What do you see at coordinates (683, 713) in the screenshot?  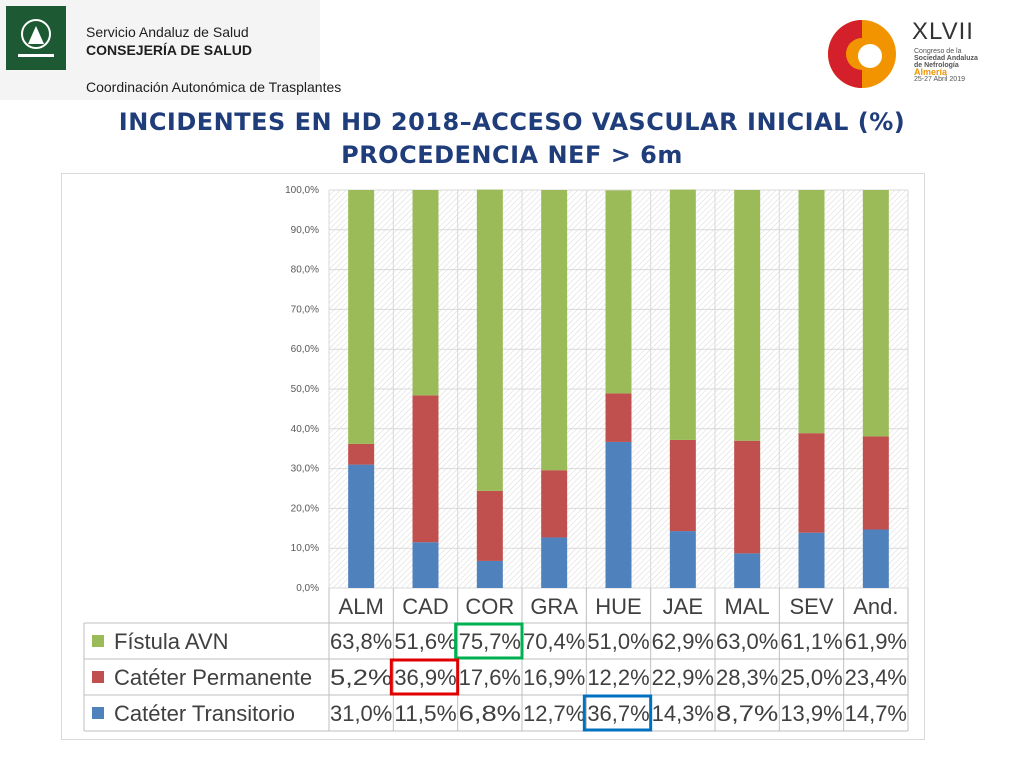 I see `data-label: 14,3%` at bounding box center [683, 713].